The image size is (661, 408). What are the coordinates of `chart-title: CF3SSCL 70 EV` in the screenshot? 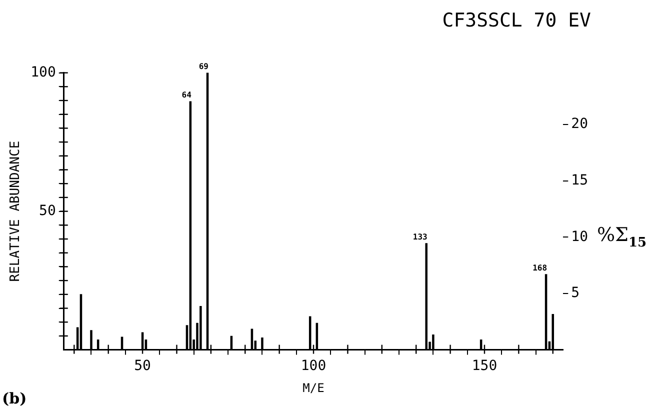 It's located at (516, 20).